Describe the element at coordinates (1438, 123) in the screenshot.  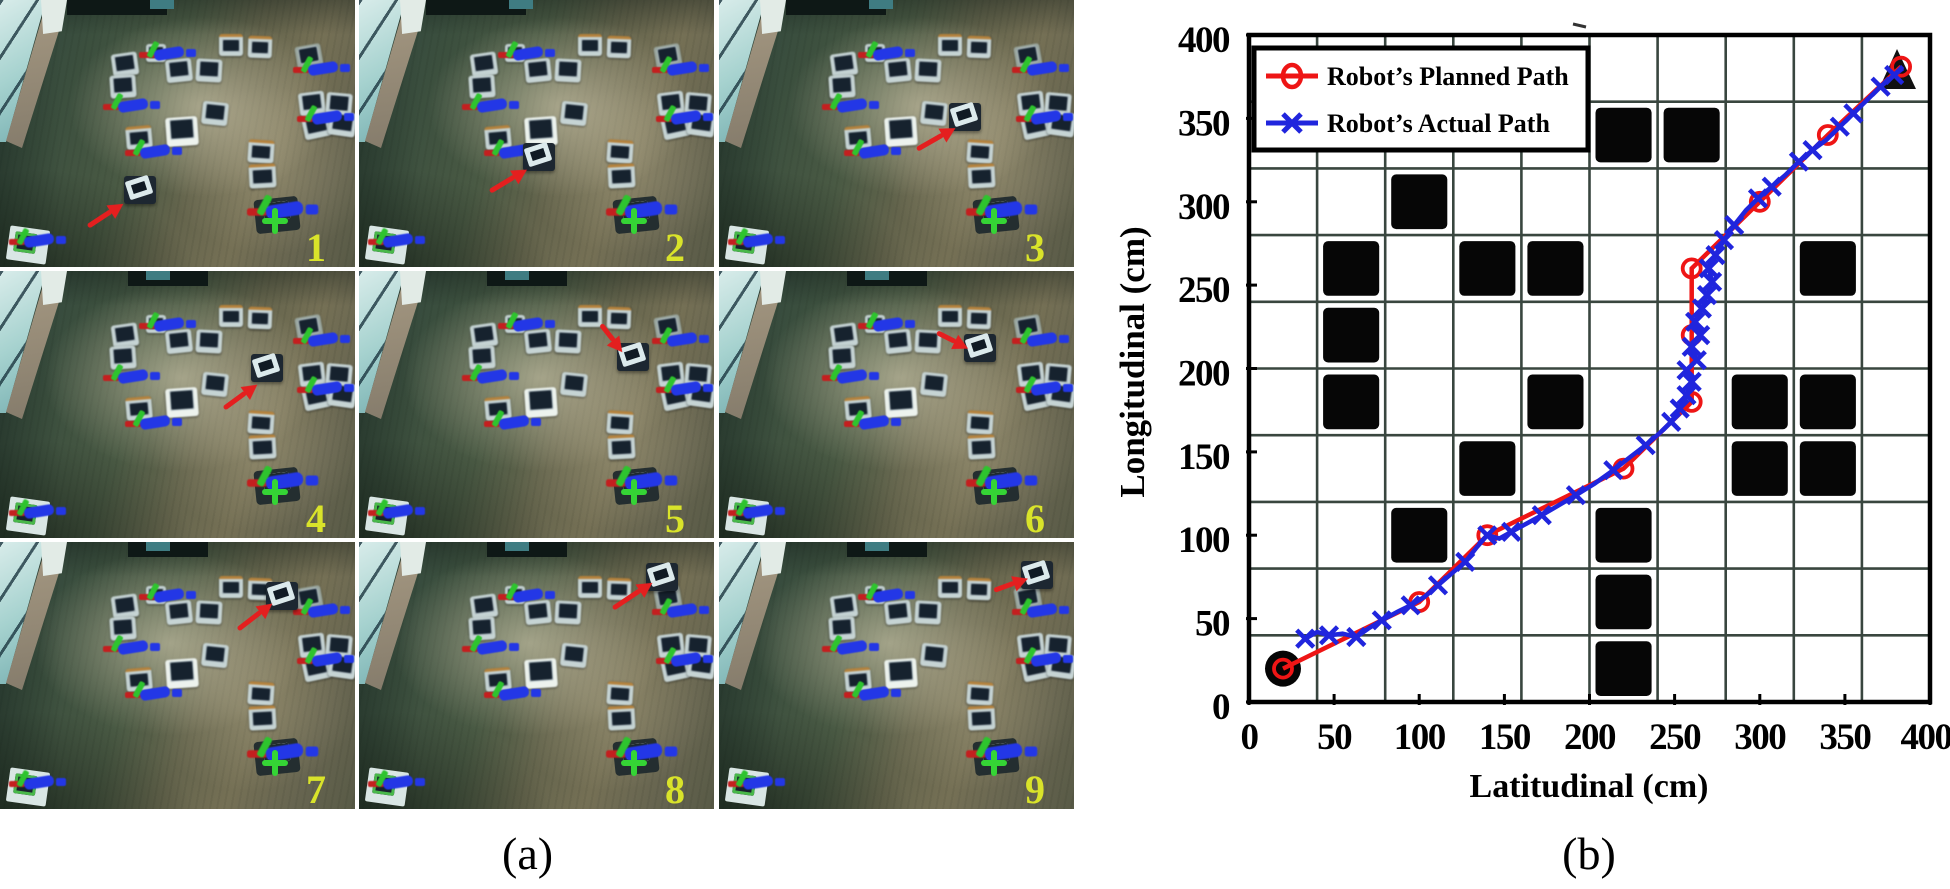
I see `svg-text: Robot’s Actual Path` at that location.